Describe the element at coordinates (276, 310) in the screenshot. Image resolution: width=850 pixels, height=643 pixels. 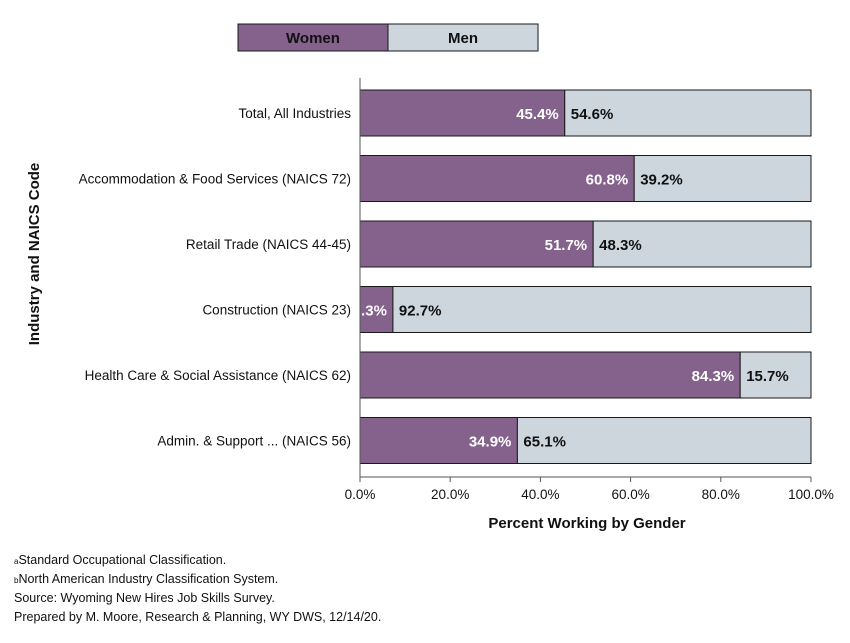
I see `category-label: Construction (NAICS 23)` at that location.